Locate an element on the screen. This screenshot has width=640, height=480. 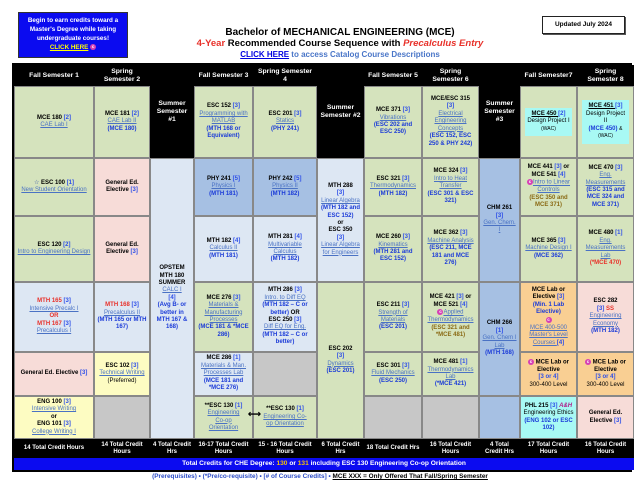
promo-click-here-link: CLICK HERE is located at coordinates (69, 47).